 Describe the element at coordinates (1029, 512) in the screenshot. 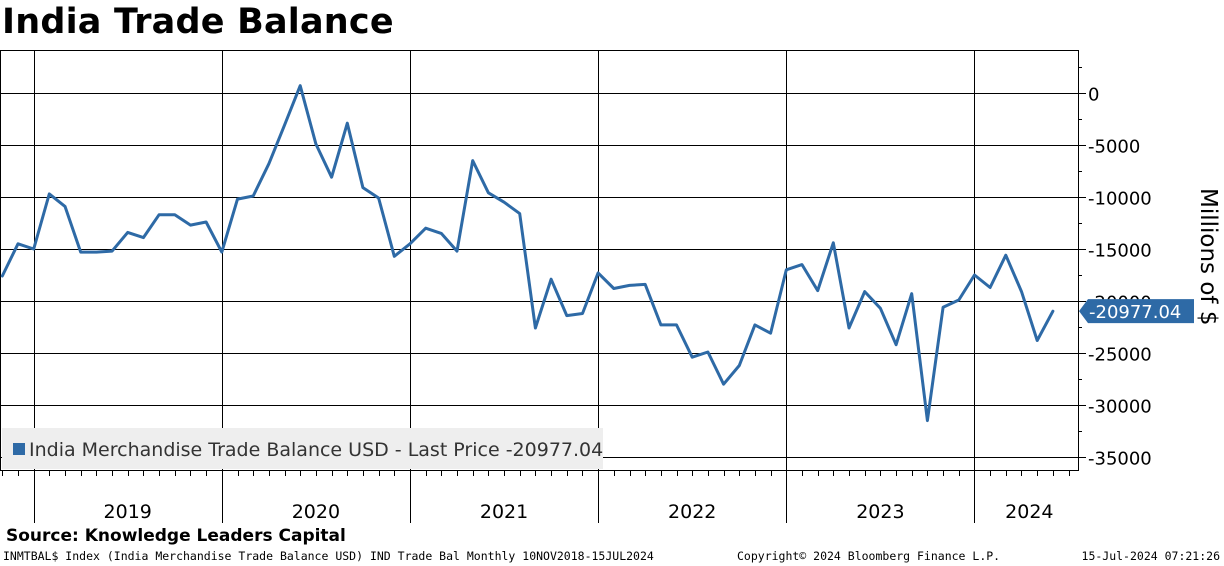

I see `x-year-label: 2024` at that location.